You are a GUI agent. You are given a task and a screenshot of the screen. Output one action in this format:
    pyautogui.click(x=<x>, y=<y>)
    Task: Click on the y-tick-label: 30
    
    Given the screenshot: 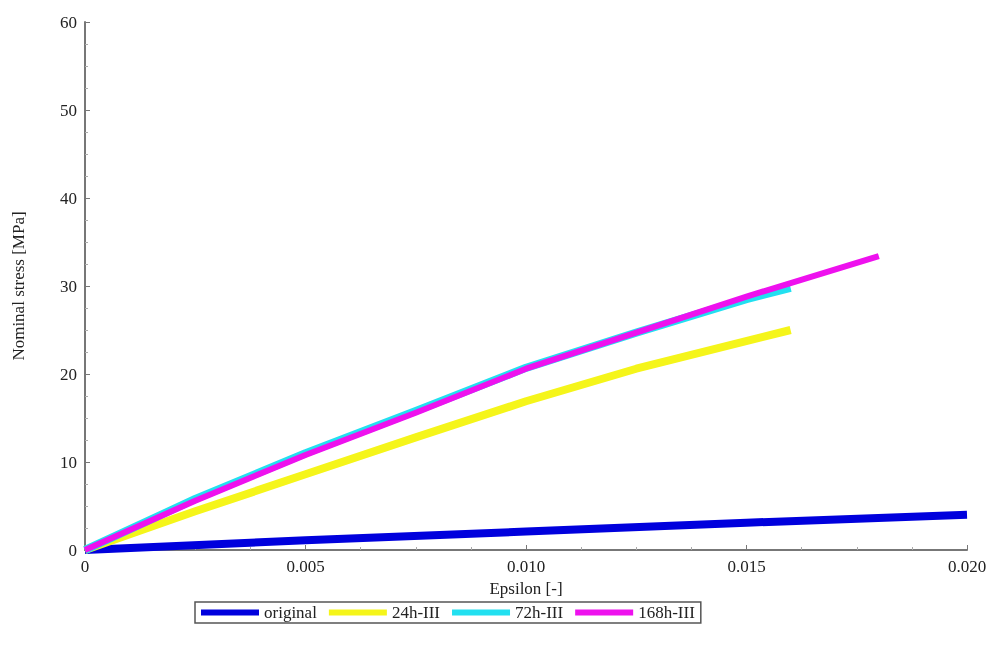 What is the action you would take?
    pyautogui.click(x=68, y=286)
    